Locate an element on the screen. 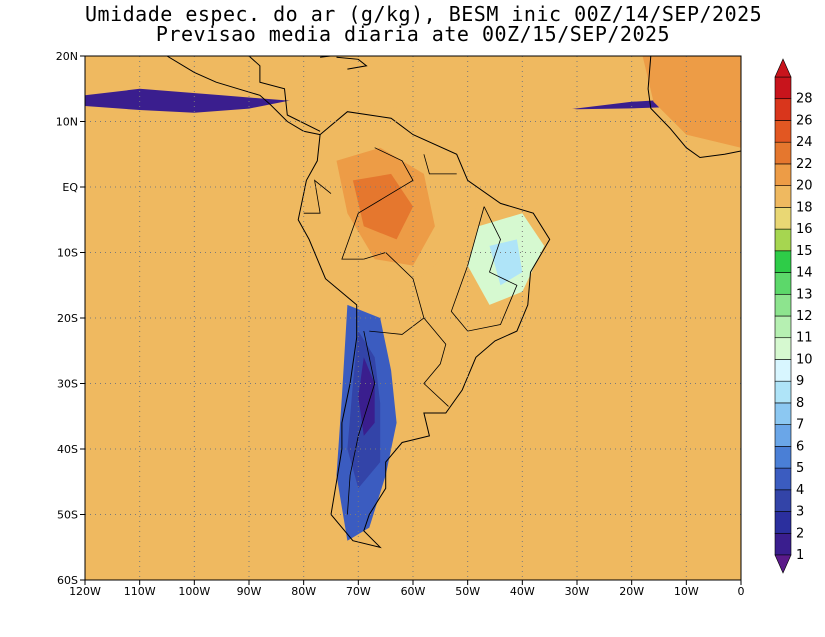 The height and width of the screenshot is (637, 825). lat-label: 10S is located at coordinates (67, 253).